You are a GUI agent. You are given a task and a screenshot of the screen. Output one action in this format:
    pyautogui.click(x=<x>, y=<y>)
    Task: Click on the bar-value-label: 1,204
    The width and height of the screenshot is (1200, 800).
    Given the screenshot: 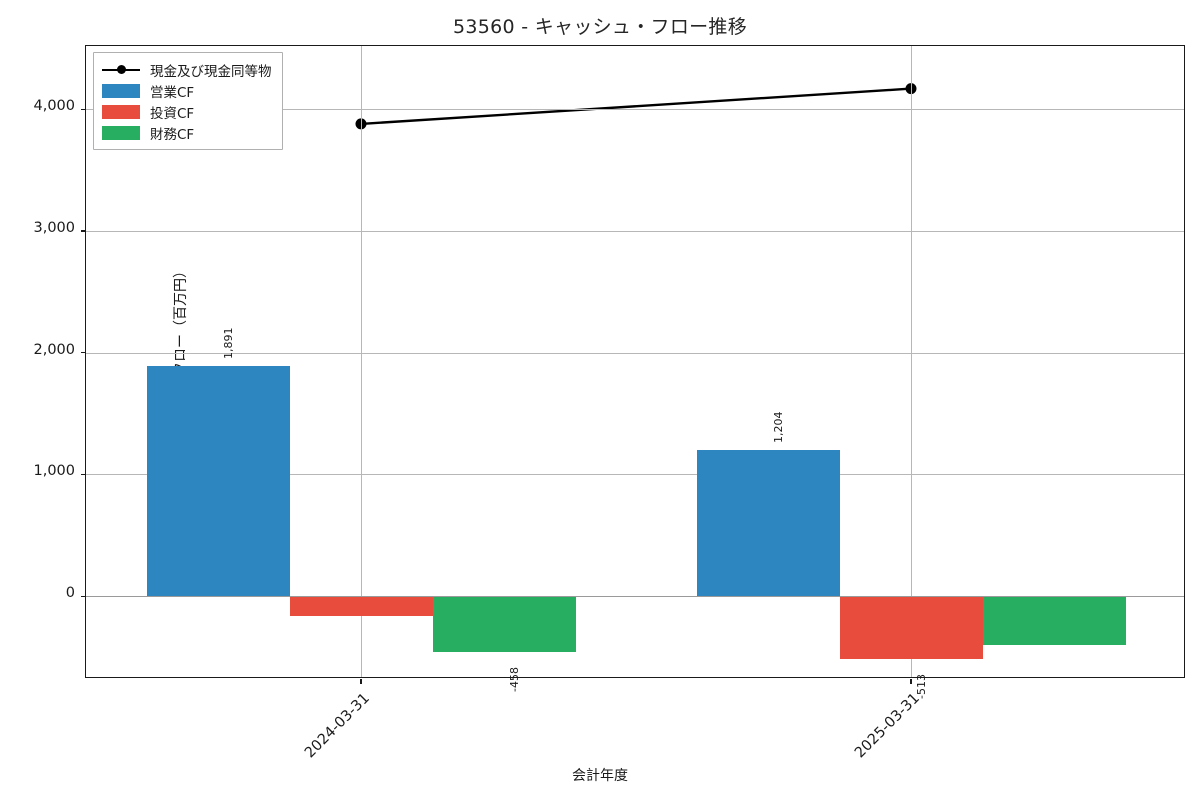 What is the action you would take?
    pyautogui.click(x=778, y=427)
    